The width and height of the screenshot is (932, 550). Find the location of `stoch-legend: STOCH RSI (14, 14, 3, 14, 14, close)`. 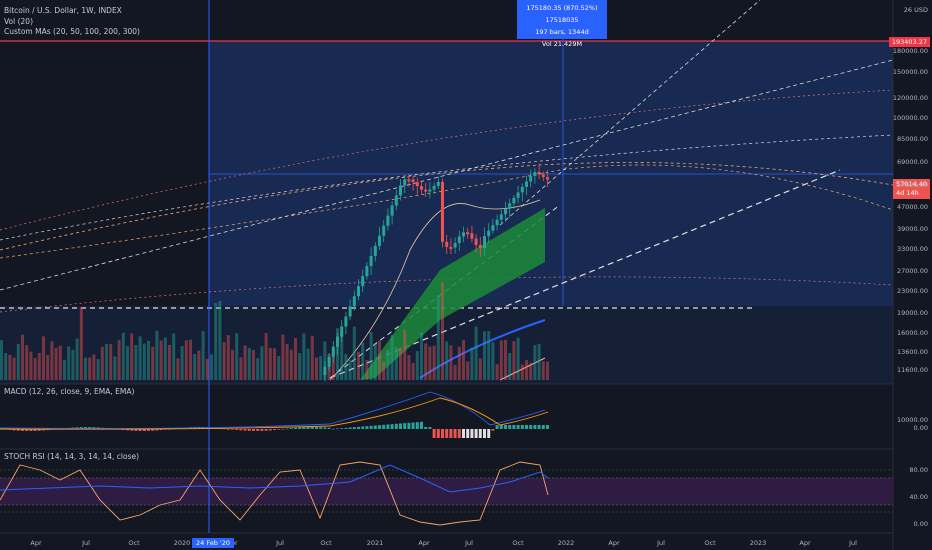

stoch-legend: STOCH RSI (14, 14, 3, 14, 14, close) is located at coordinates (72, 456).